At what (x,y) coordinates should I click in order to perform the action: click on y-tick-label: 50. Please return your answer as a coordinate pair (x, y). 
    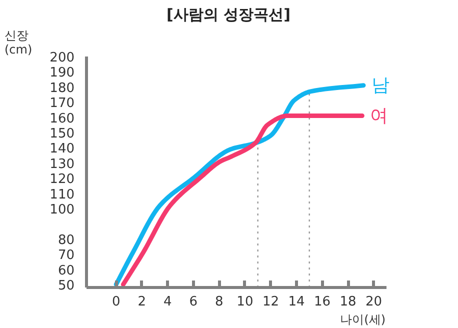
    Looking at the image, I should click on (66, 286).